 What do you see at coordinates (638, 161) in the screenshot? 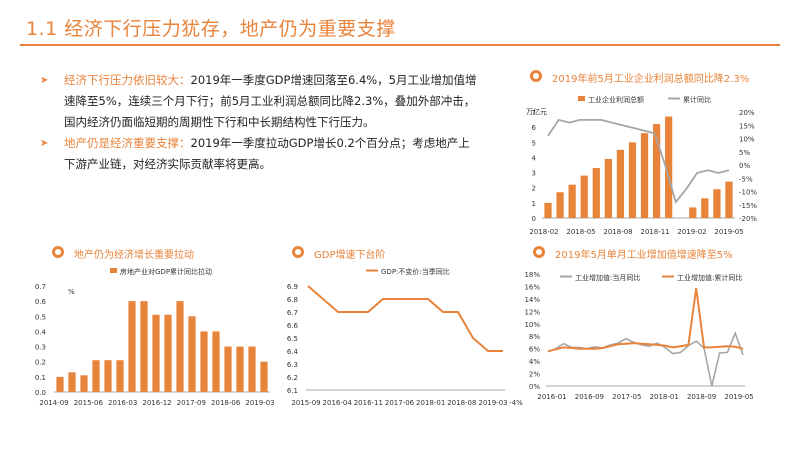
I see `yoy-line` at bounding box center [638, 161].